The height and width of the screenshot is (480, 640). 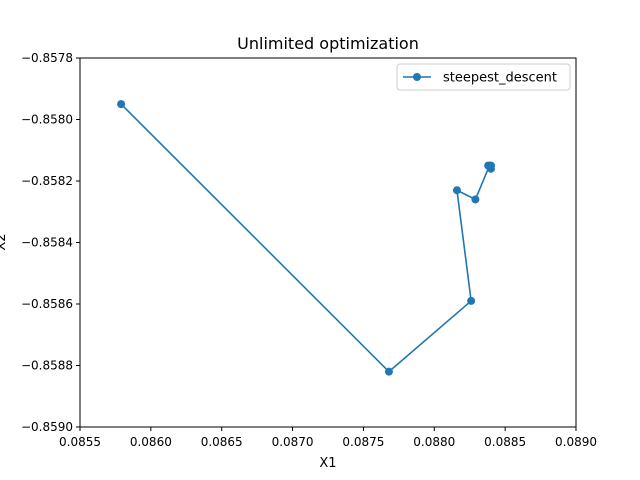 What do you see at coordinates (47, 427) in the screenshot?
I see `y-tick-label: −0.8590` at bounding box center [47, 427].